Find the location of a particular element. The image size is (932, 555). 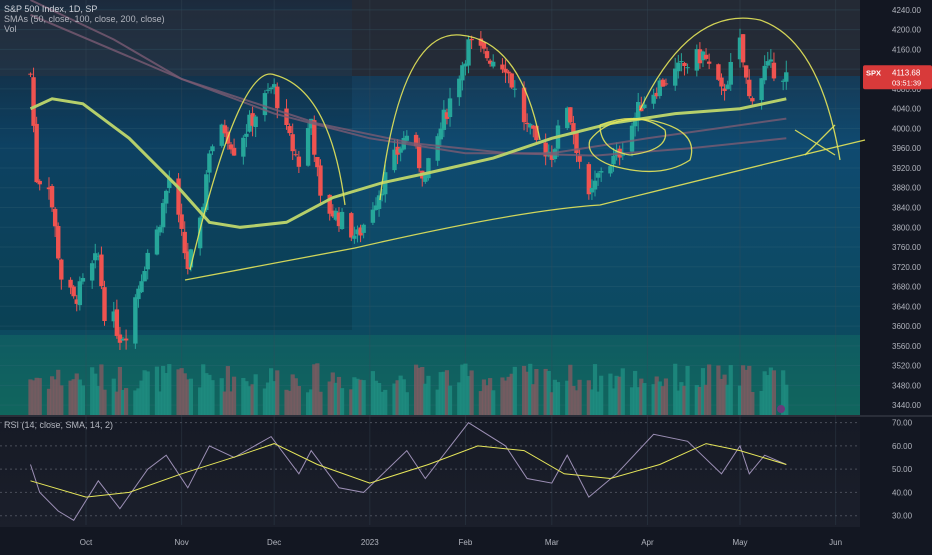

time-axis-tick: Nov is located at coordinates (182, 542).